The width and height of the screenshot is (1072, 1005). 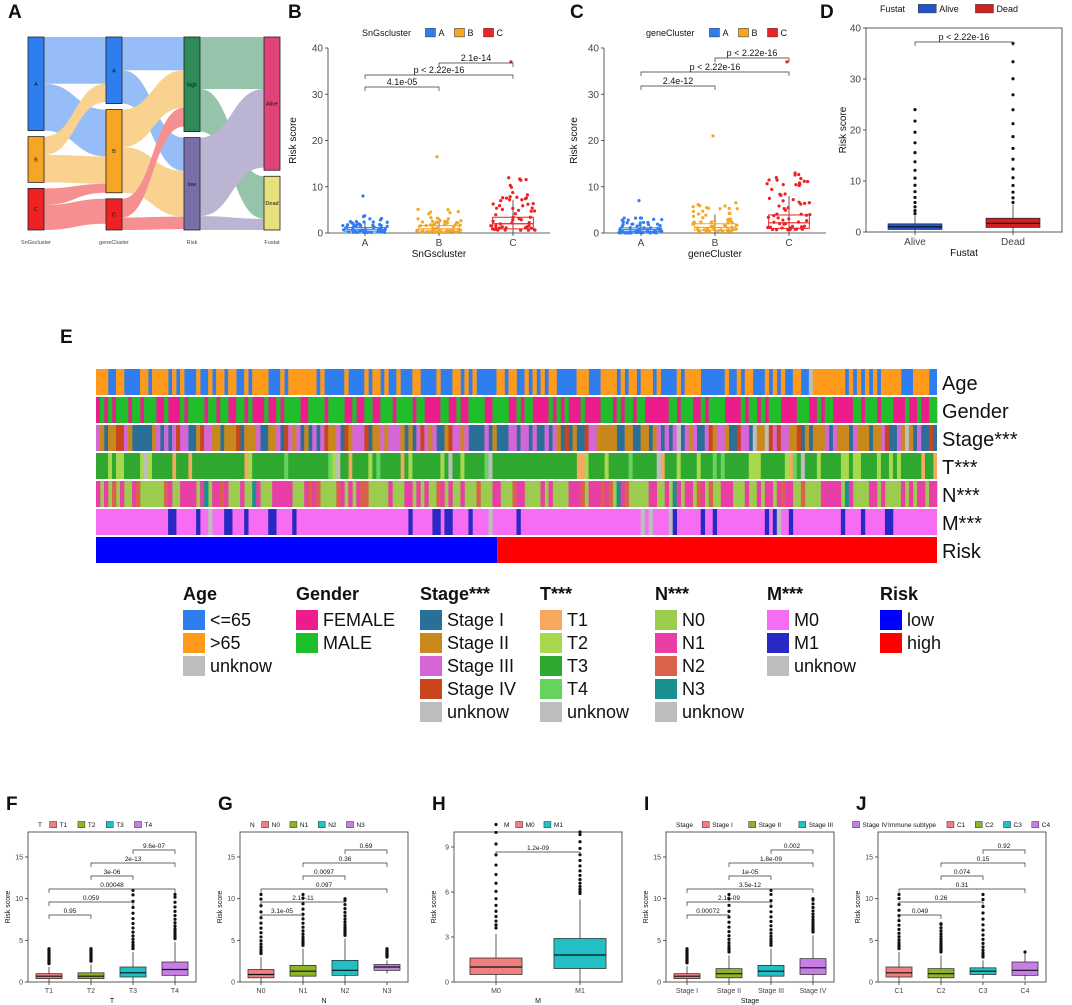 What do you see at coordinates (962, 524) in the screenshot?
I see `heatmap-row-label: M***` at bounding box center [962, 524].